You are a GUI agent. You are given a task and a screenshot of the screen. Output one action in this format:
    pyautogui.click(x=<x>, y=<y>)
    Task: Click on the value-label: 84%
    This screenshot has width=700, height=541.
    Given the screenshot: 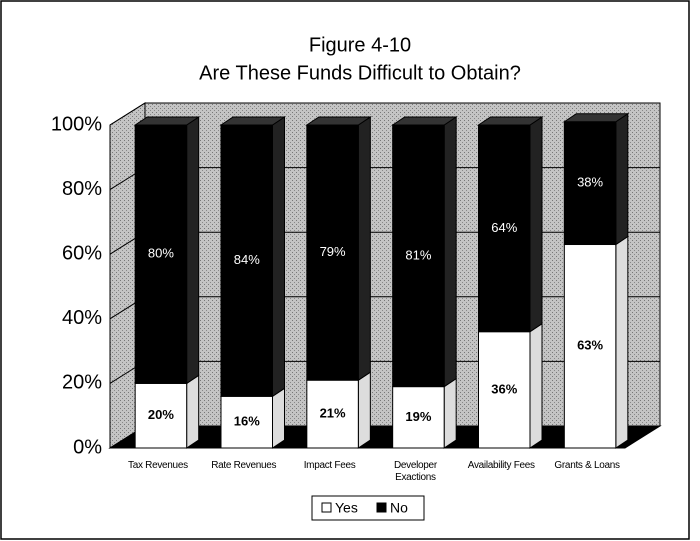 What is the action you would take?
    pyautogui.click(x=247, y=259)
    